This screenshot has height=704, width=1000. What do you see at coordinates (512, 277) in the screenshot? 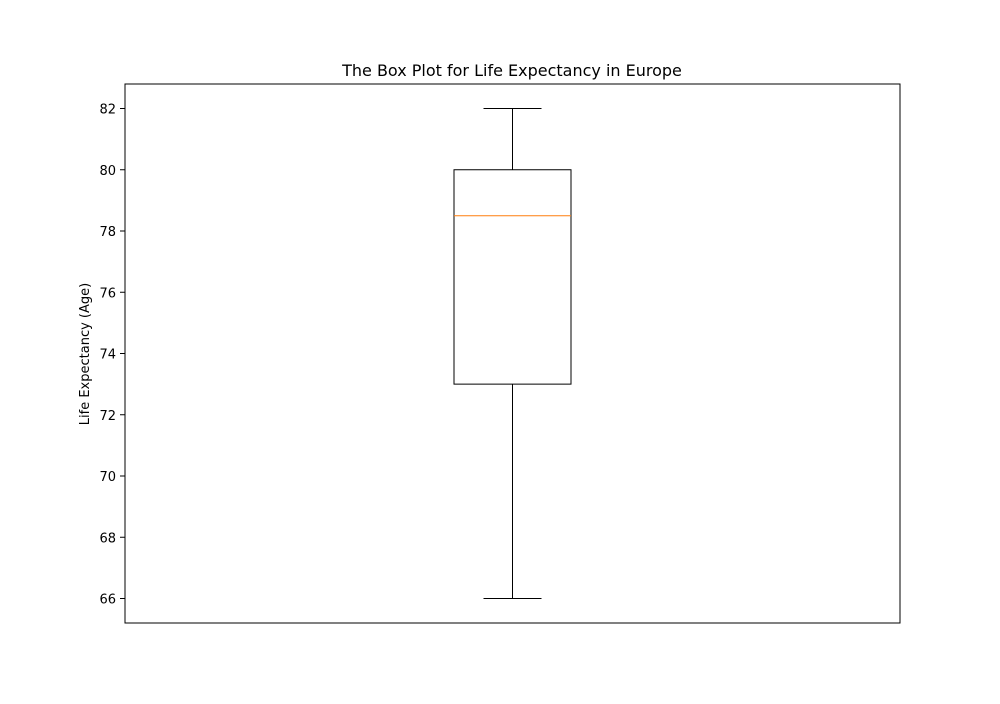
I see `iqr-box` at bounding box center [512, 277].